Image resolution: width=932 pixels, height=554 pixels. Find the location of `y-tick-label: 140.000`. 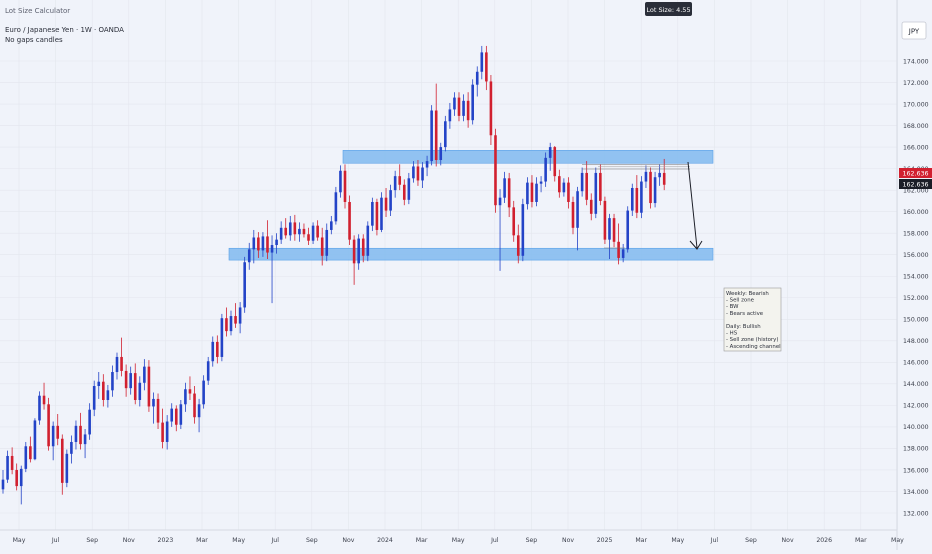

y-tick-label: 140.000 is located at coordinates (916, 427).